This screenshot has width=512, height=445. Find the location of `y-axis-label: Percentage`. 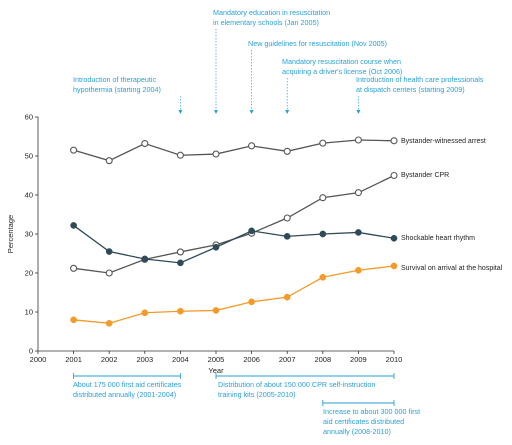

y-axis-label: Percentage is located at coordinates (10, 234).